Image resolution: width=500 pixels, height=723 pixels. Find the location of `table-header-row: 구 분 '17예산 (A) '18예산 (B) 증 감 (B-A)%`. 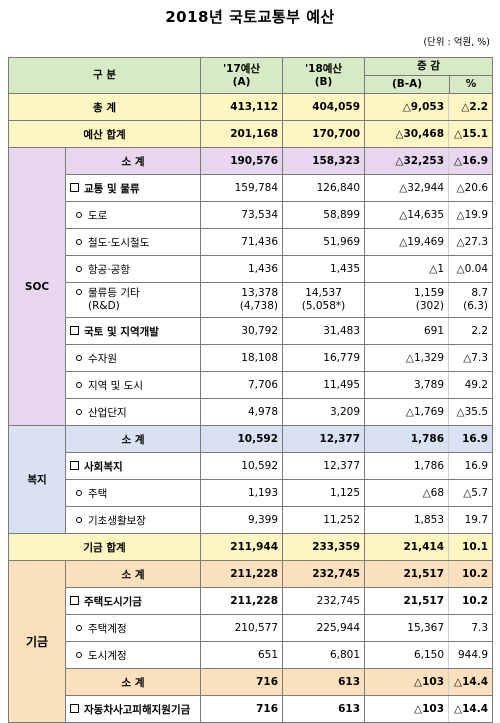

table-header-row: 구 분 '17예산 (A) '18예산 (B) 증 감 (B-A)% is located at coordinates (250, 75).